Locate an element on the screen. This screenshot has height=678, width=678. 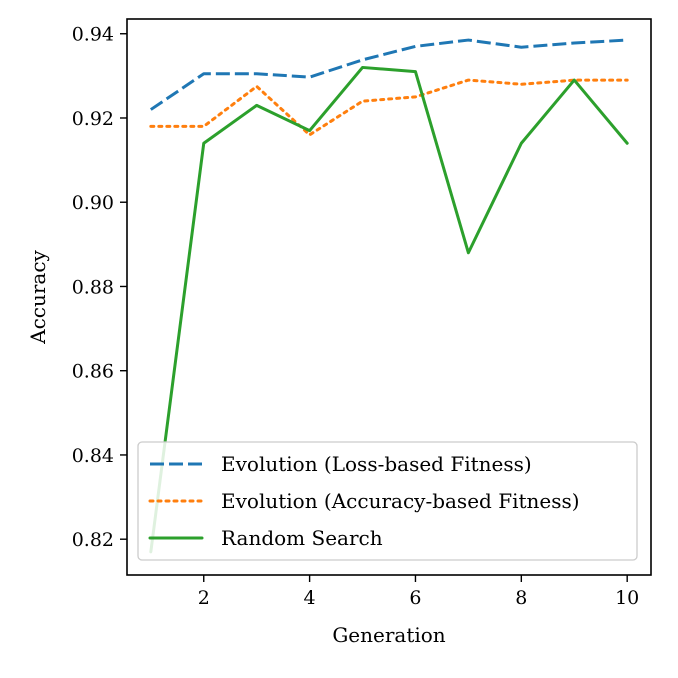
y-tick-label: 0.84 is located at coordinates (93, 456).